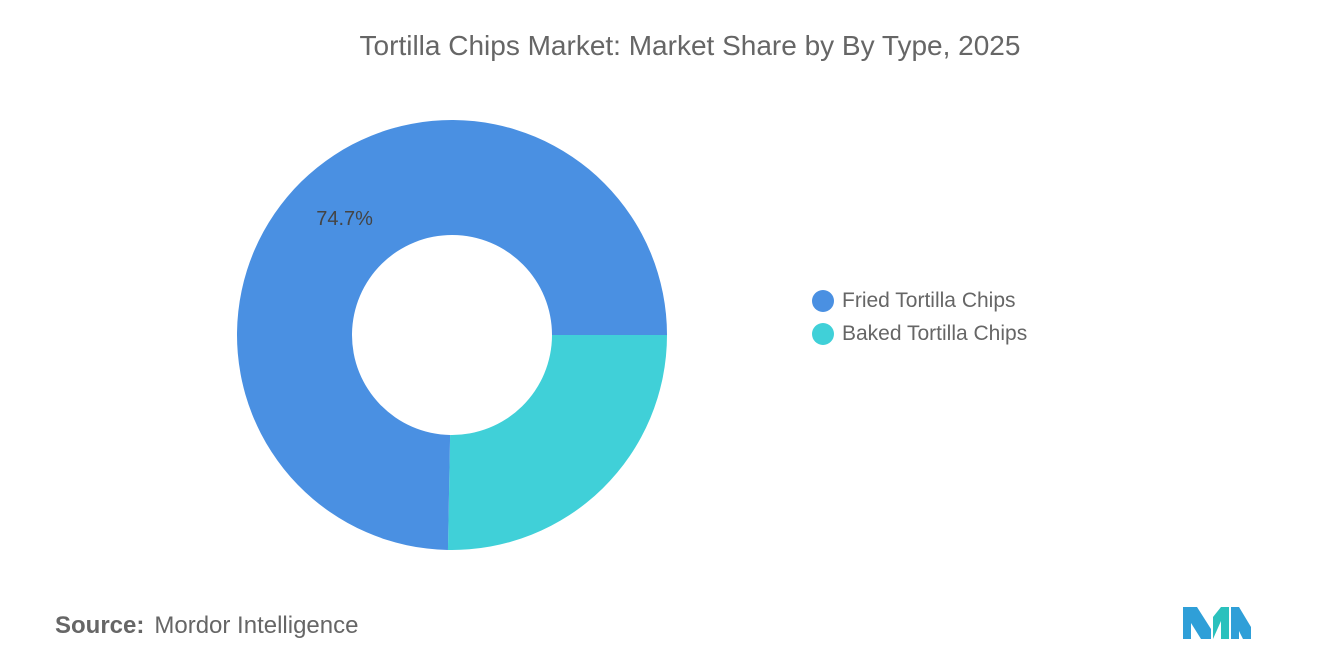 This screenshot has height=665, width=1320. Describe the element at coordinates (1217, 623) in the screenshot. I see `mordor-intelligence-logo-icon` at that location.